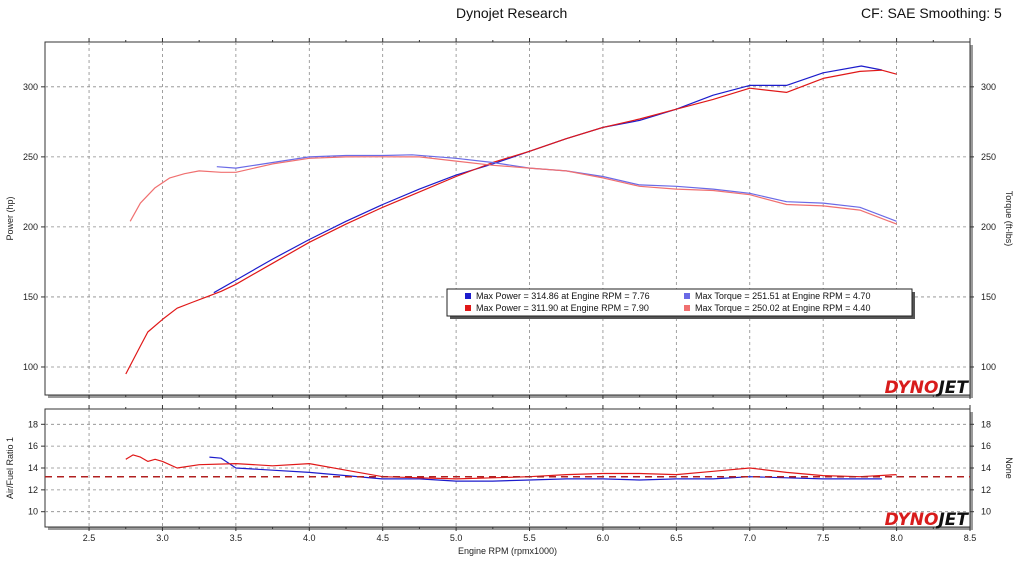 The height and width of the screenshot is (576, 1024). What do you see at coordinates (782, 308) in the screenshot?
I see `legend-entry-text: Max Torque = 250.02 at Engine RPM = 4.40` at bounding box center [782, 308].